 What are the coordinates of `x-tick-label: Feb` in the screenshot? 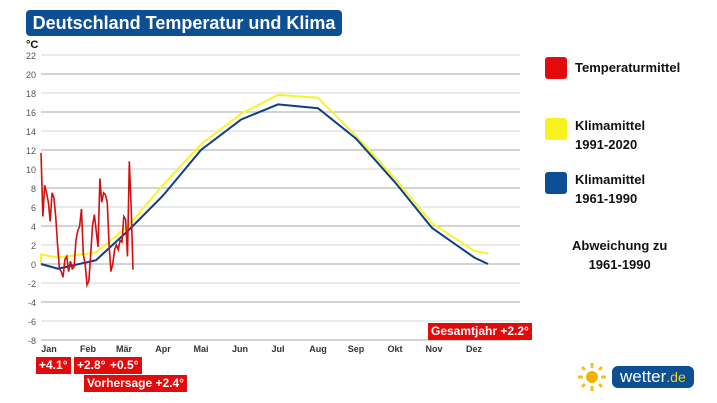 It's located at (88, 349).